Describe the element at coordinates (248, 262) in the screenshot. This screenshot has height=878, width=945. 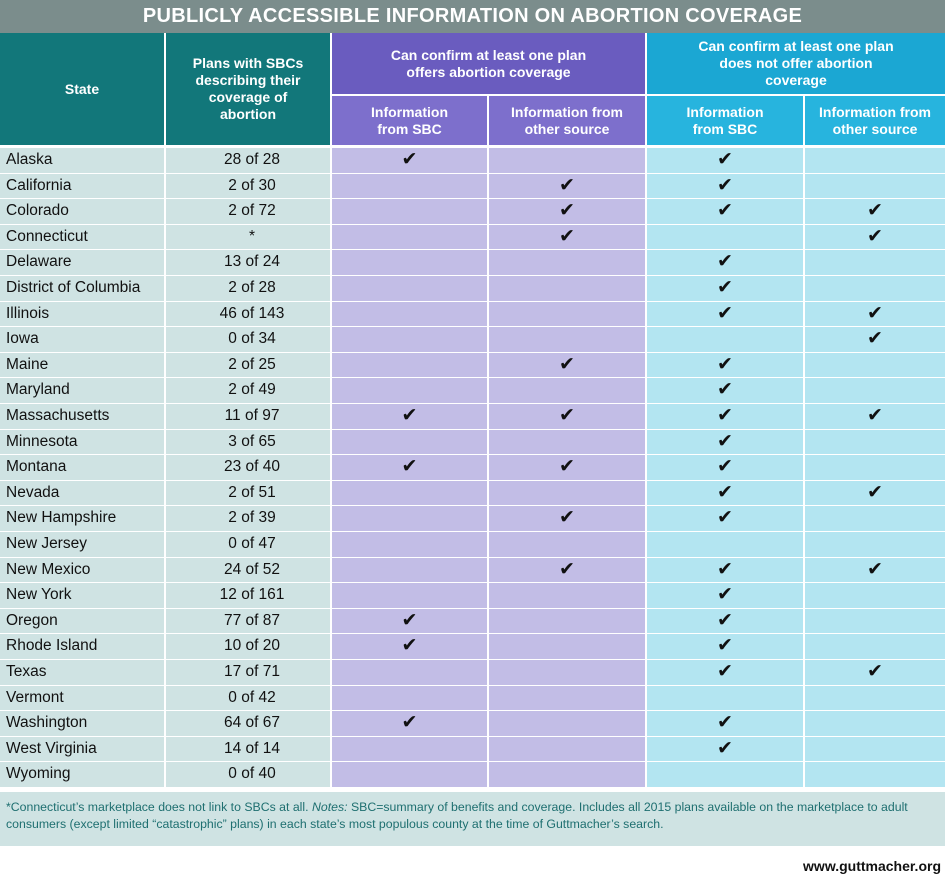
I see `plans-cell: 13 of 24` at that location.